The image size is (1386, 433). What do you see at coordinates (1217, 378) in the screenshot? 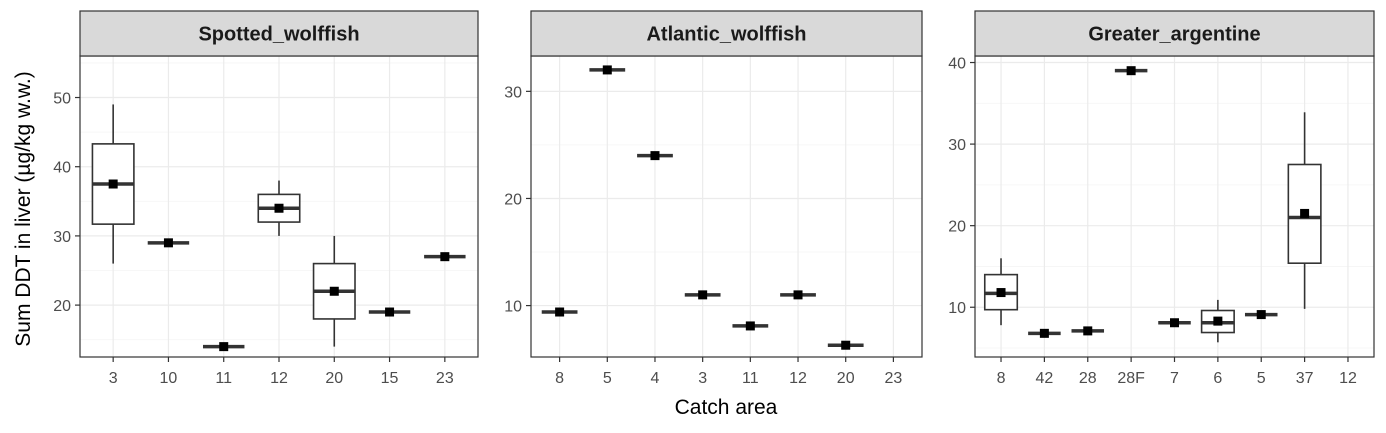
I see `x-tick-label: 6` at bounding box center [1217, 378].